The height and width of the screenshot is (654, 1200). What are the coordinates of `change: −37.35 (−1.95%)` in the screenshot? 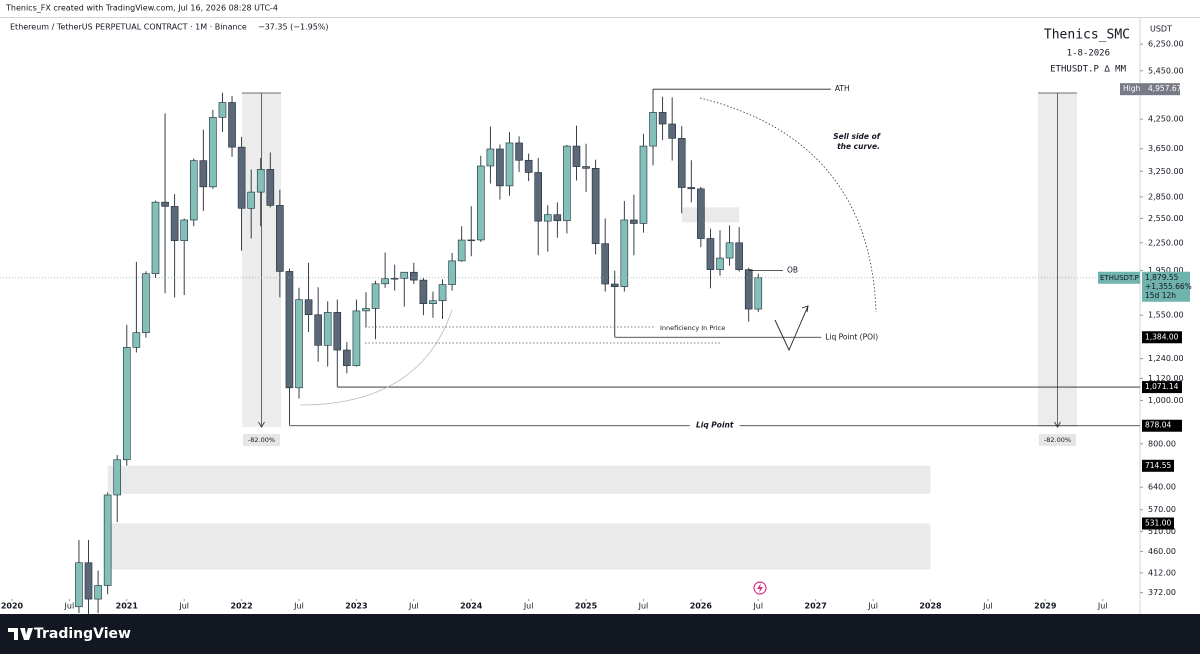 It's located at (293, 27).